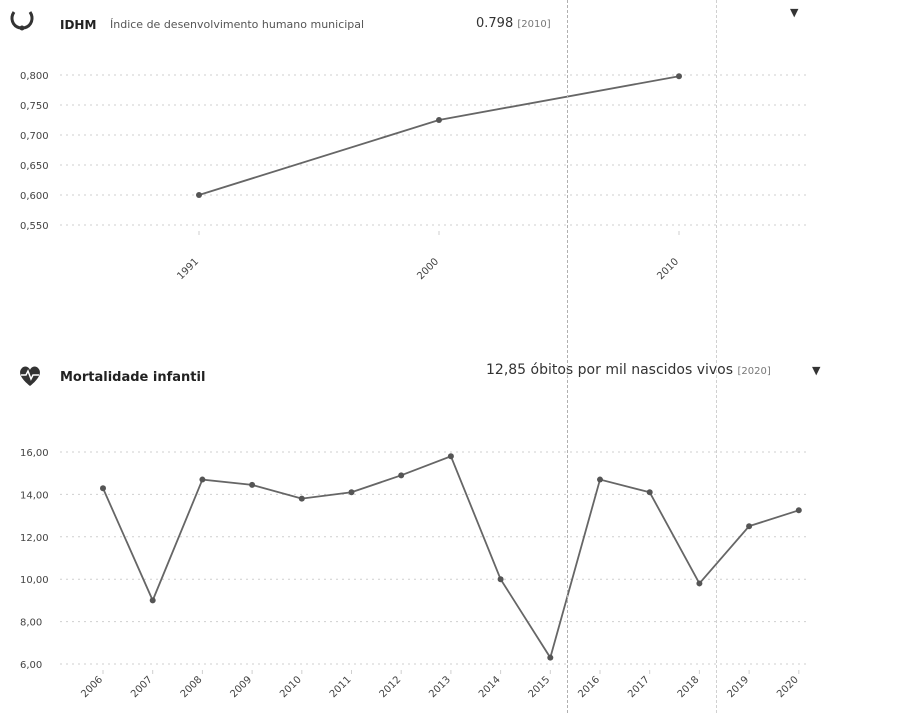  Describe the element at coordinates (34, 196) in the screenshot. I see `y-tick-label: 0,600` at that location.